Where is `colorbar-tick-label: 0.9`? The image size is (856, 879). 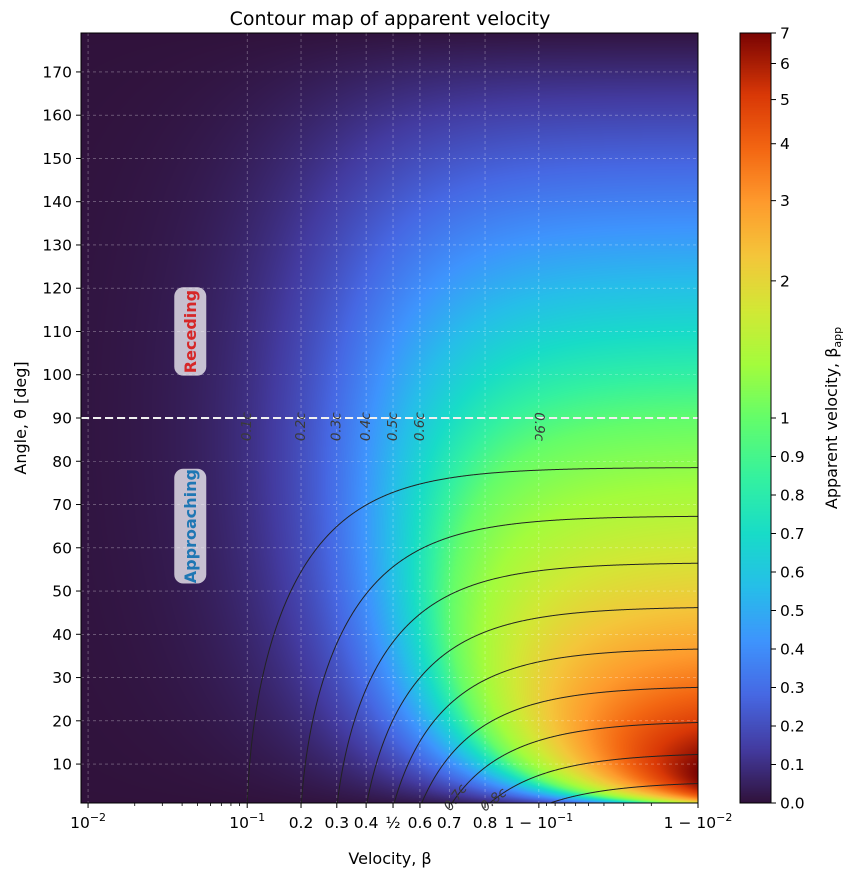
colorbar-tick-label: 0.9 is located at coordinates (792, 457).